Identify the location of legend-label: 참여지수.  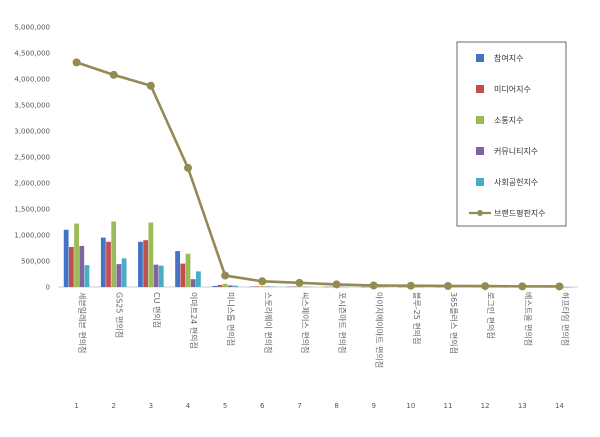
(508, 58).